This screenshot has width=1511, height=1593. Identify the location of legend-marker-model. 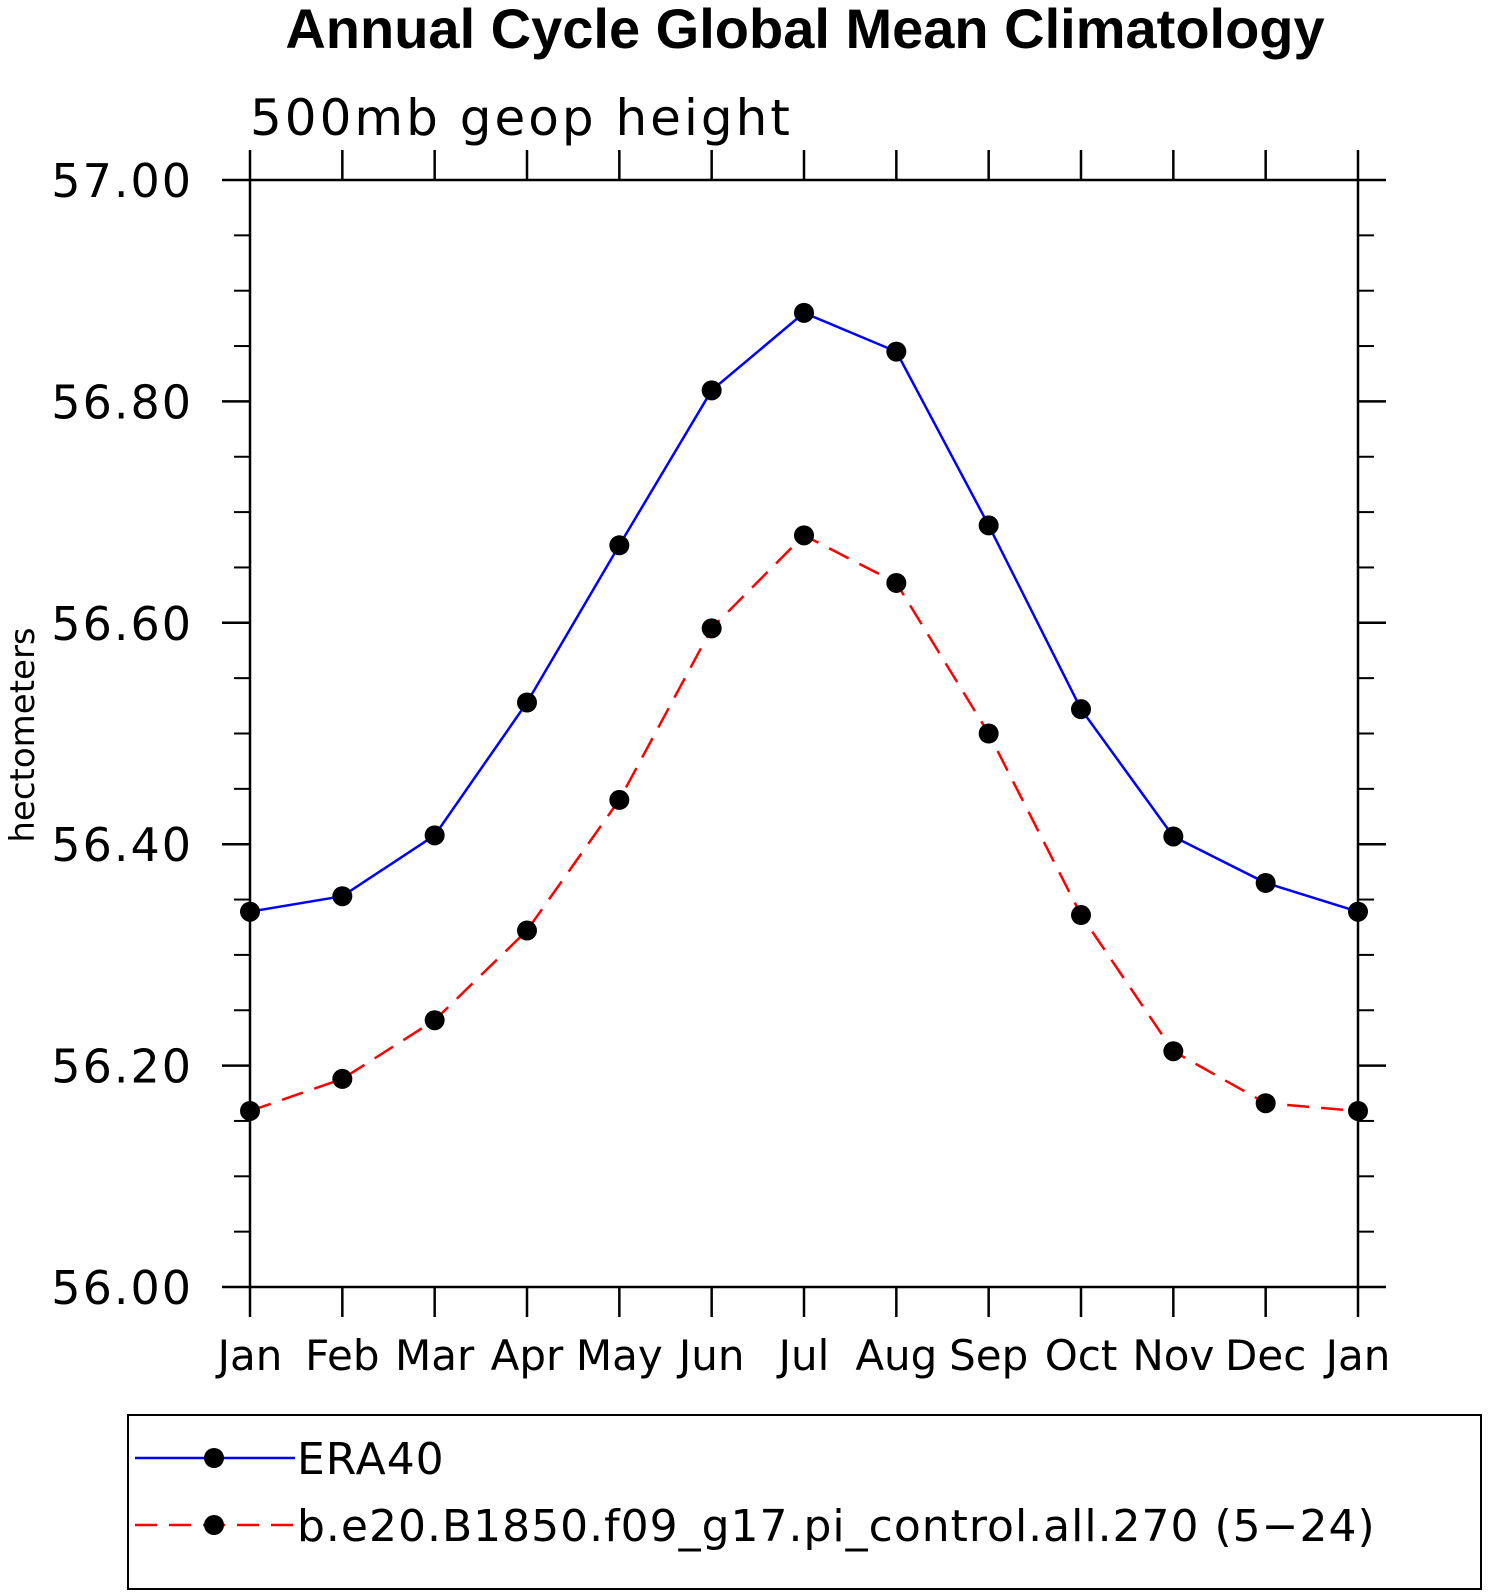
(214, 1525).